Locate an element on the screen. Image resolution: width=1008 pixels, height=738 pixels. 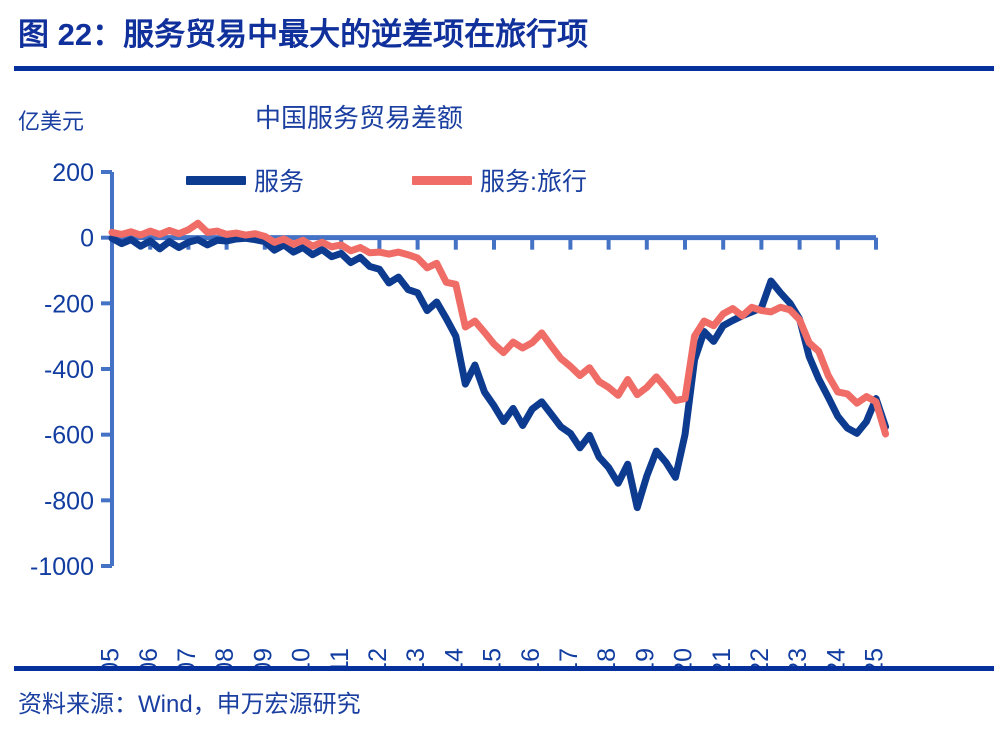
x-tick-label: 2014 is located at coordinates (454, 657).